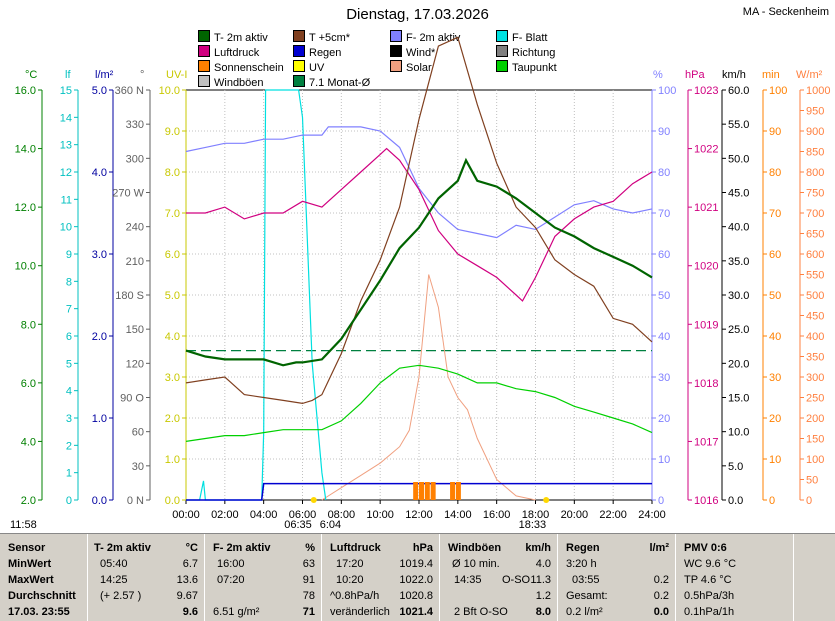 The height and width of the screenshot is (621, 835). I want to click on sunset-marker, so click(546, 500).